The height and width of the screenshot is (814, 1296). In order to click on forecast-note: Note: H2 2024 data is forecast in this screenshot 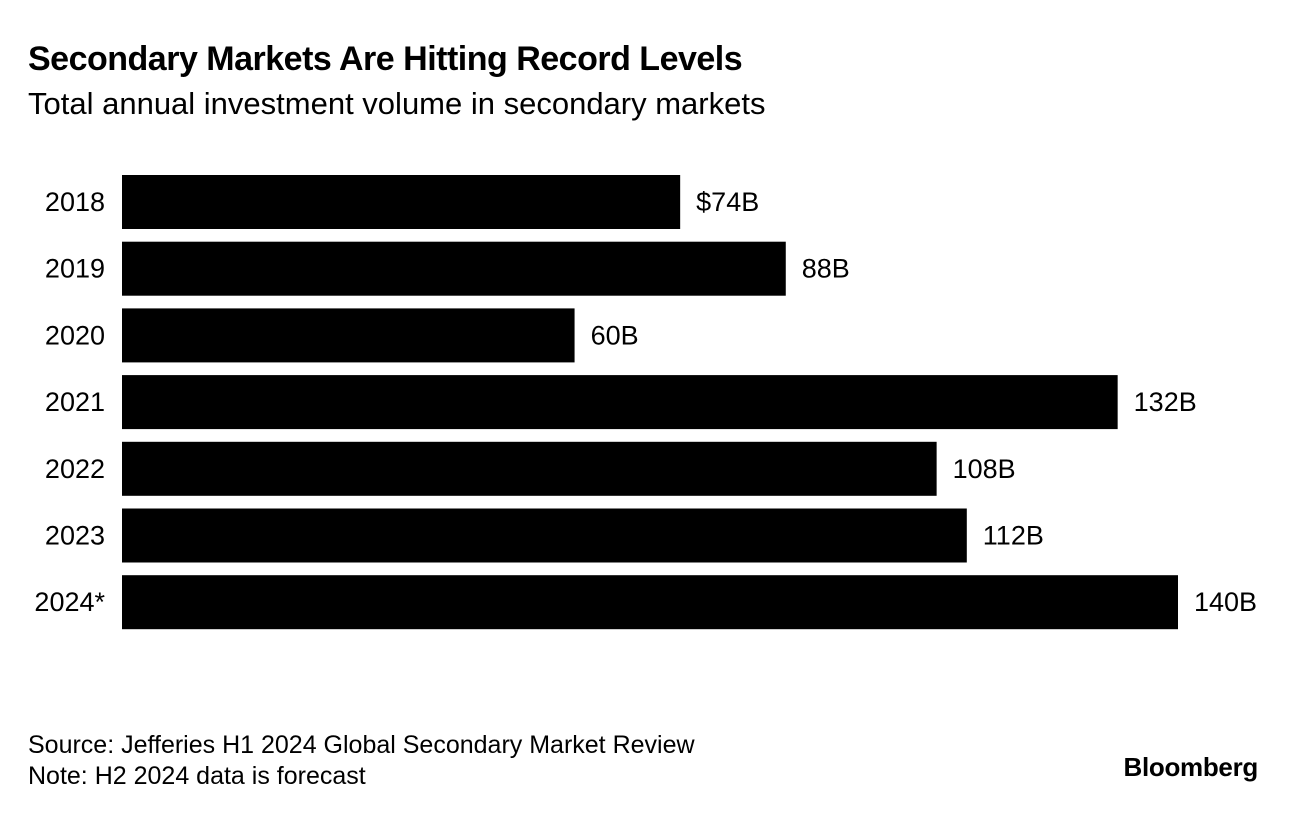, I will do `click(197, 776)`.